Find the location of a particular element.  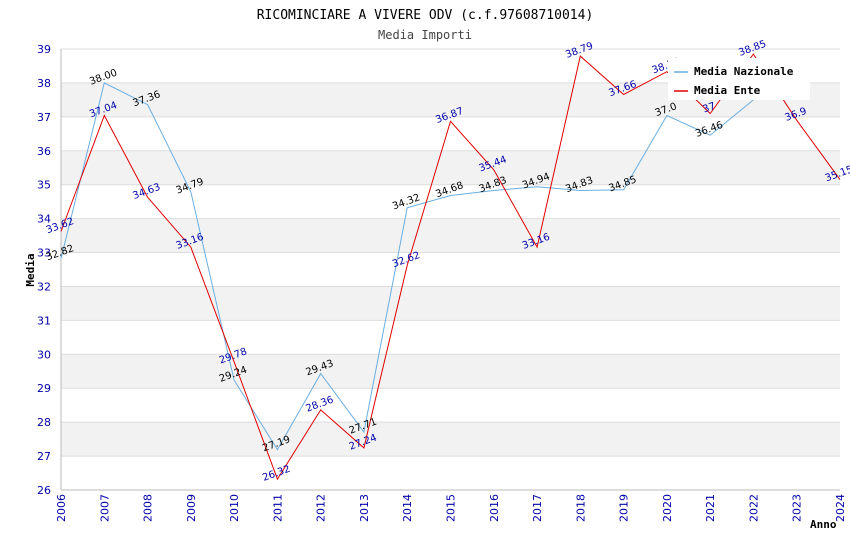

legend: Media Nazionale Media Ente is located at coordinates (739, 79).